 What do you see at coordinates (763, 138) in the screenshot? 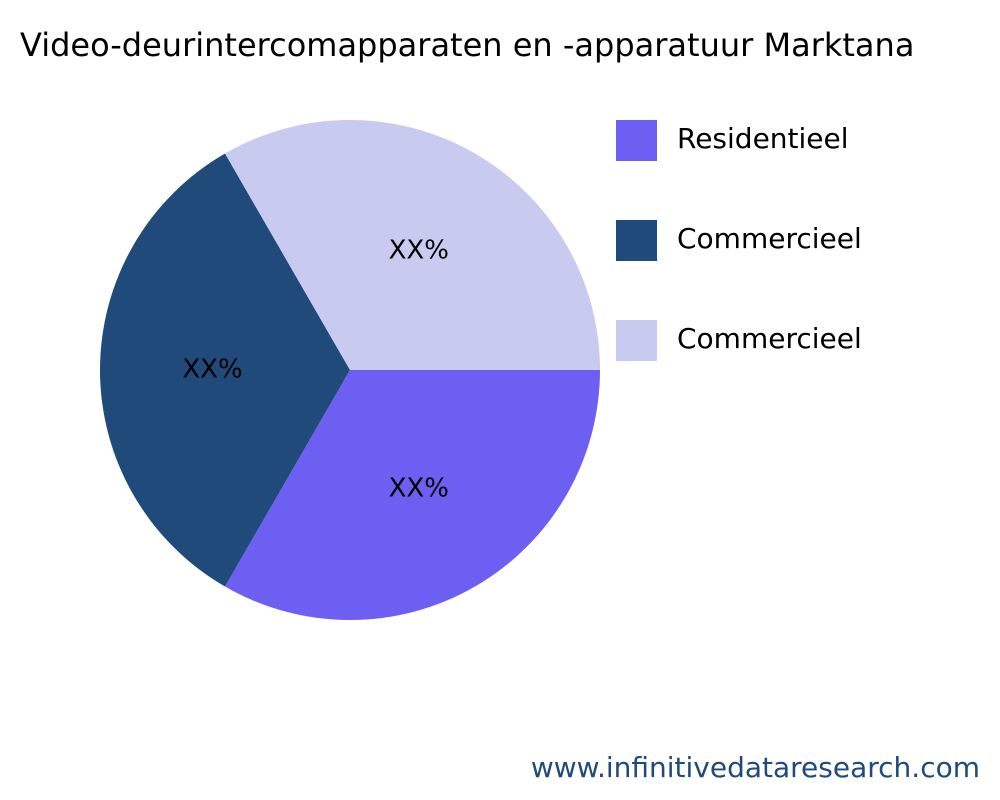
I see `legend-label: Residentieel` at bounding box center [763, 138].